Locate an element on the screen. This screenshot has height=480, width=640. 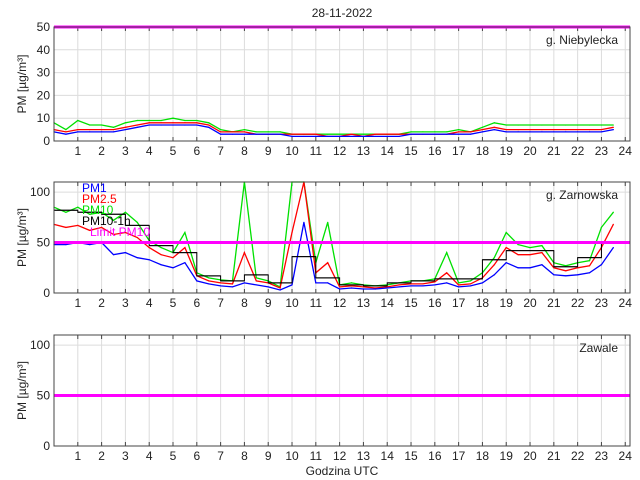
y-tick-label: 0 is located at coordinates (46, 141).